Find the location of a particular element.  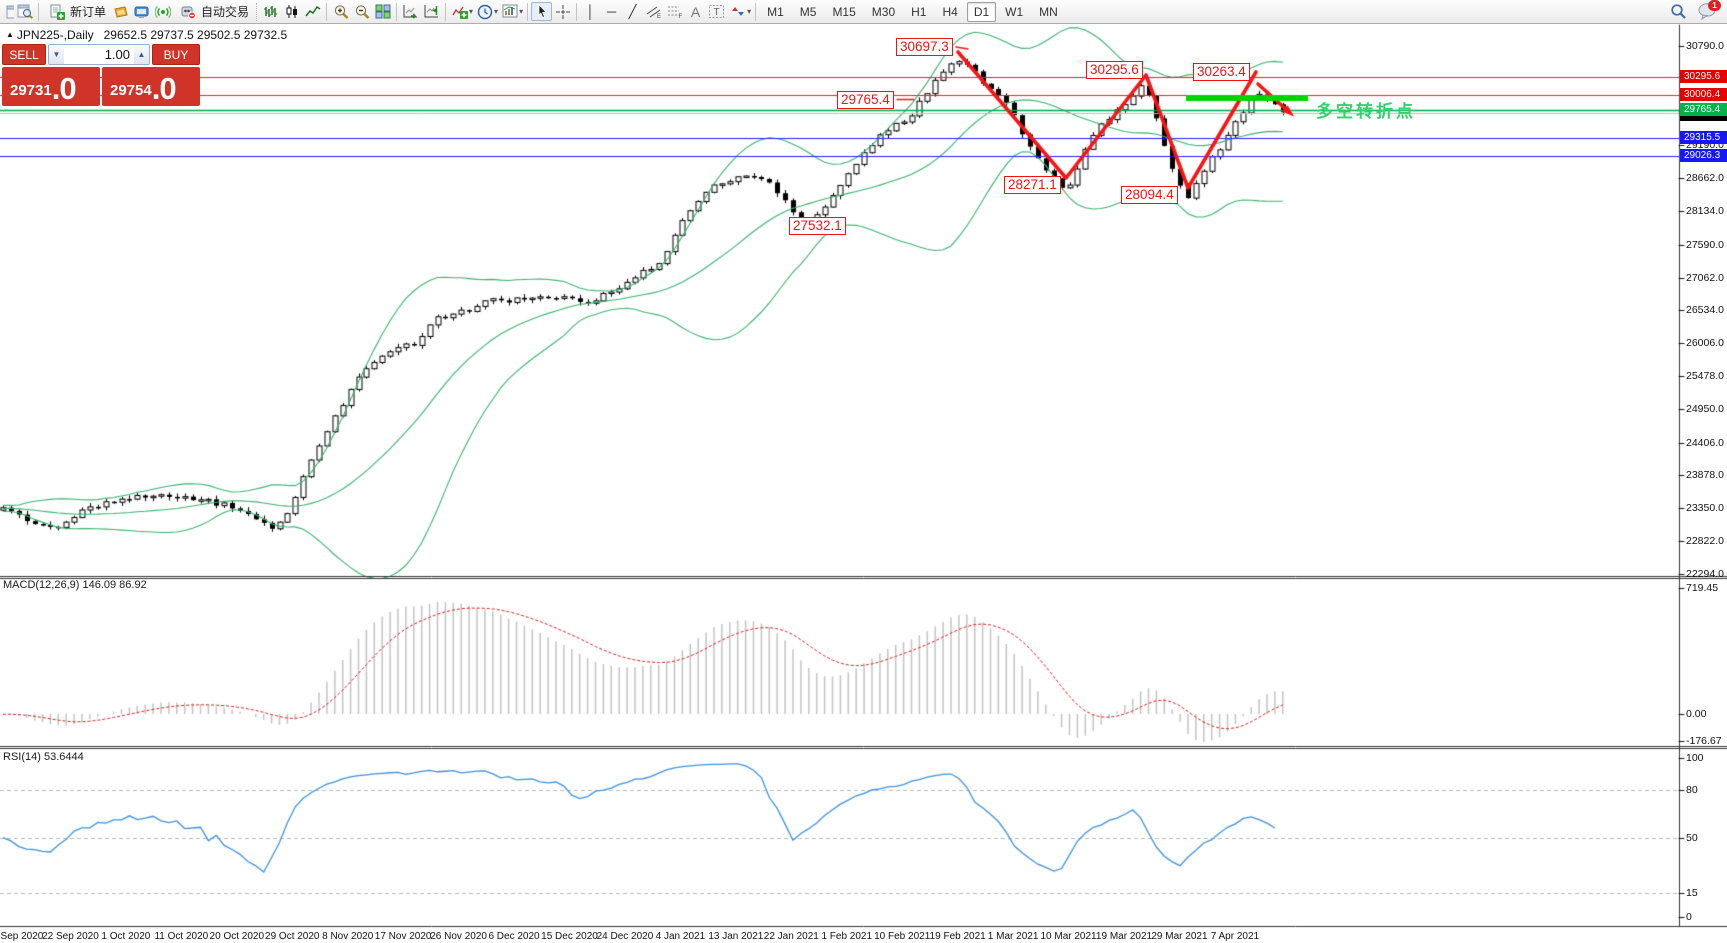

volume-increase-button: ▲ is located at coordinates (141, 54).